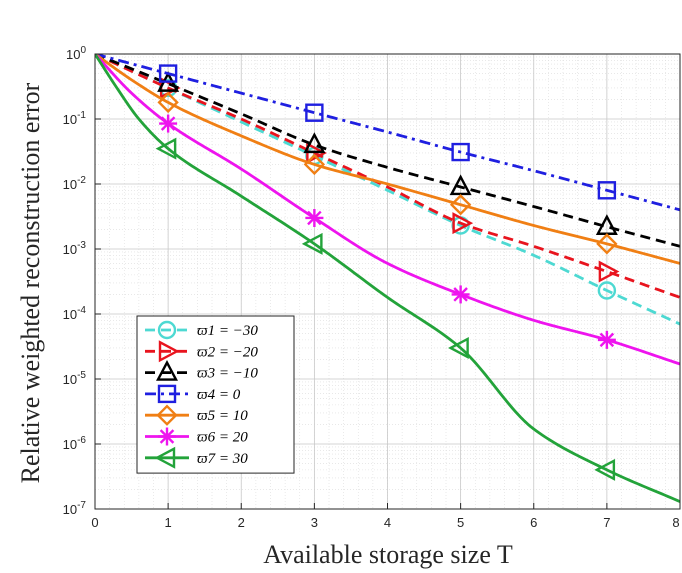 Image resolution: width=682 pixels, height=573 pixels. What do you see at coordinates (75, 378) in the screenshot?
I see `y-tick-label: 10⁻⁵` at bounding box center [75, 378].